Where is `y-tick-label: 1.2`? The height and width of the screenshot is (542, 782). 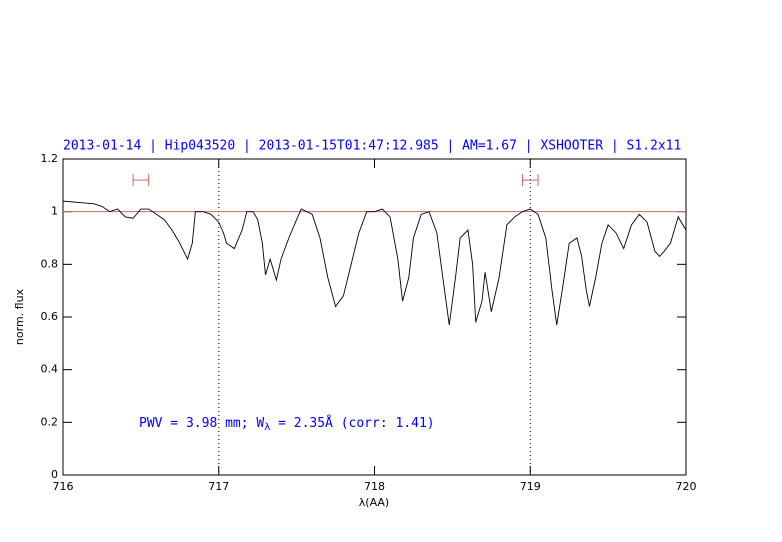 y-tick-label: 1.2 is located at coordinates (50, 158).